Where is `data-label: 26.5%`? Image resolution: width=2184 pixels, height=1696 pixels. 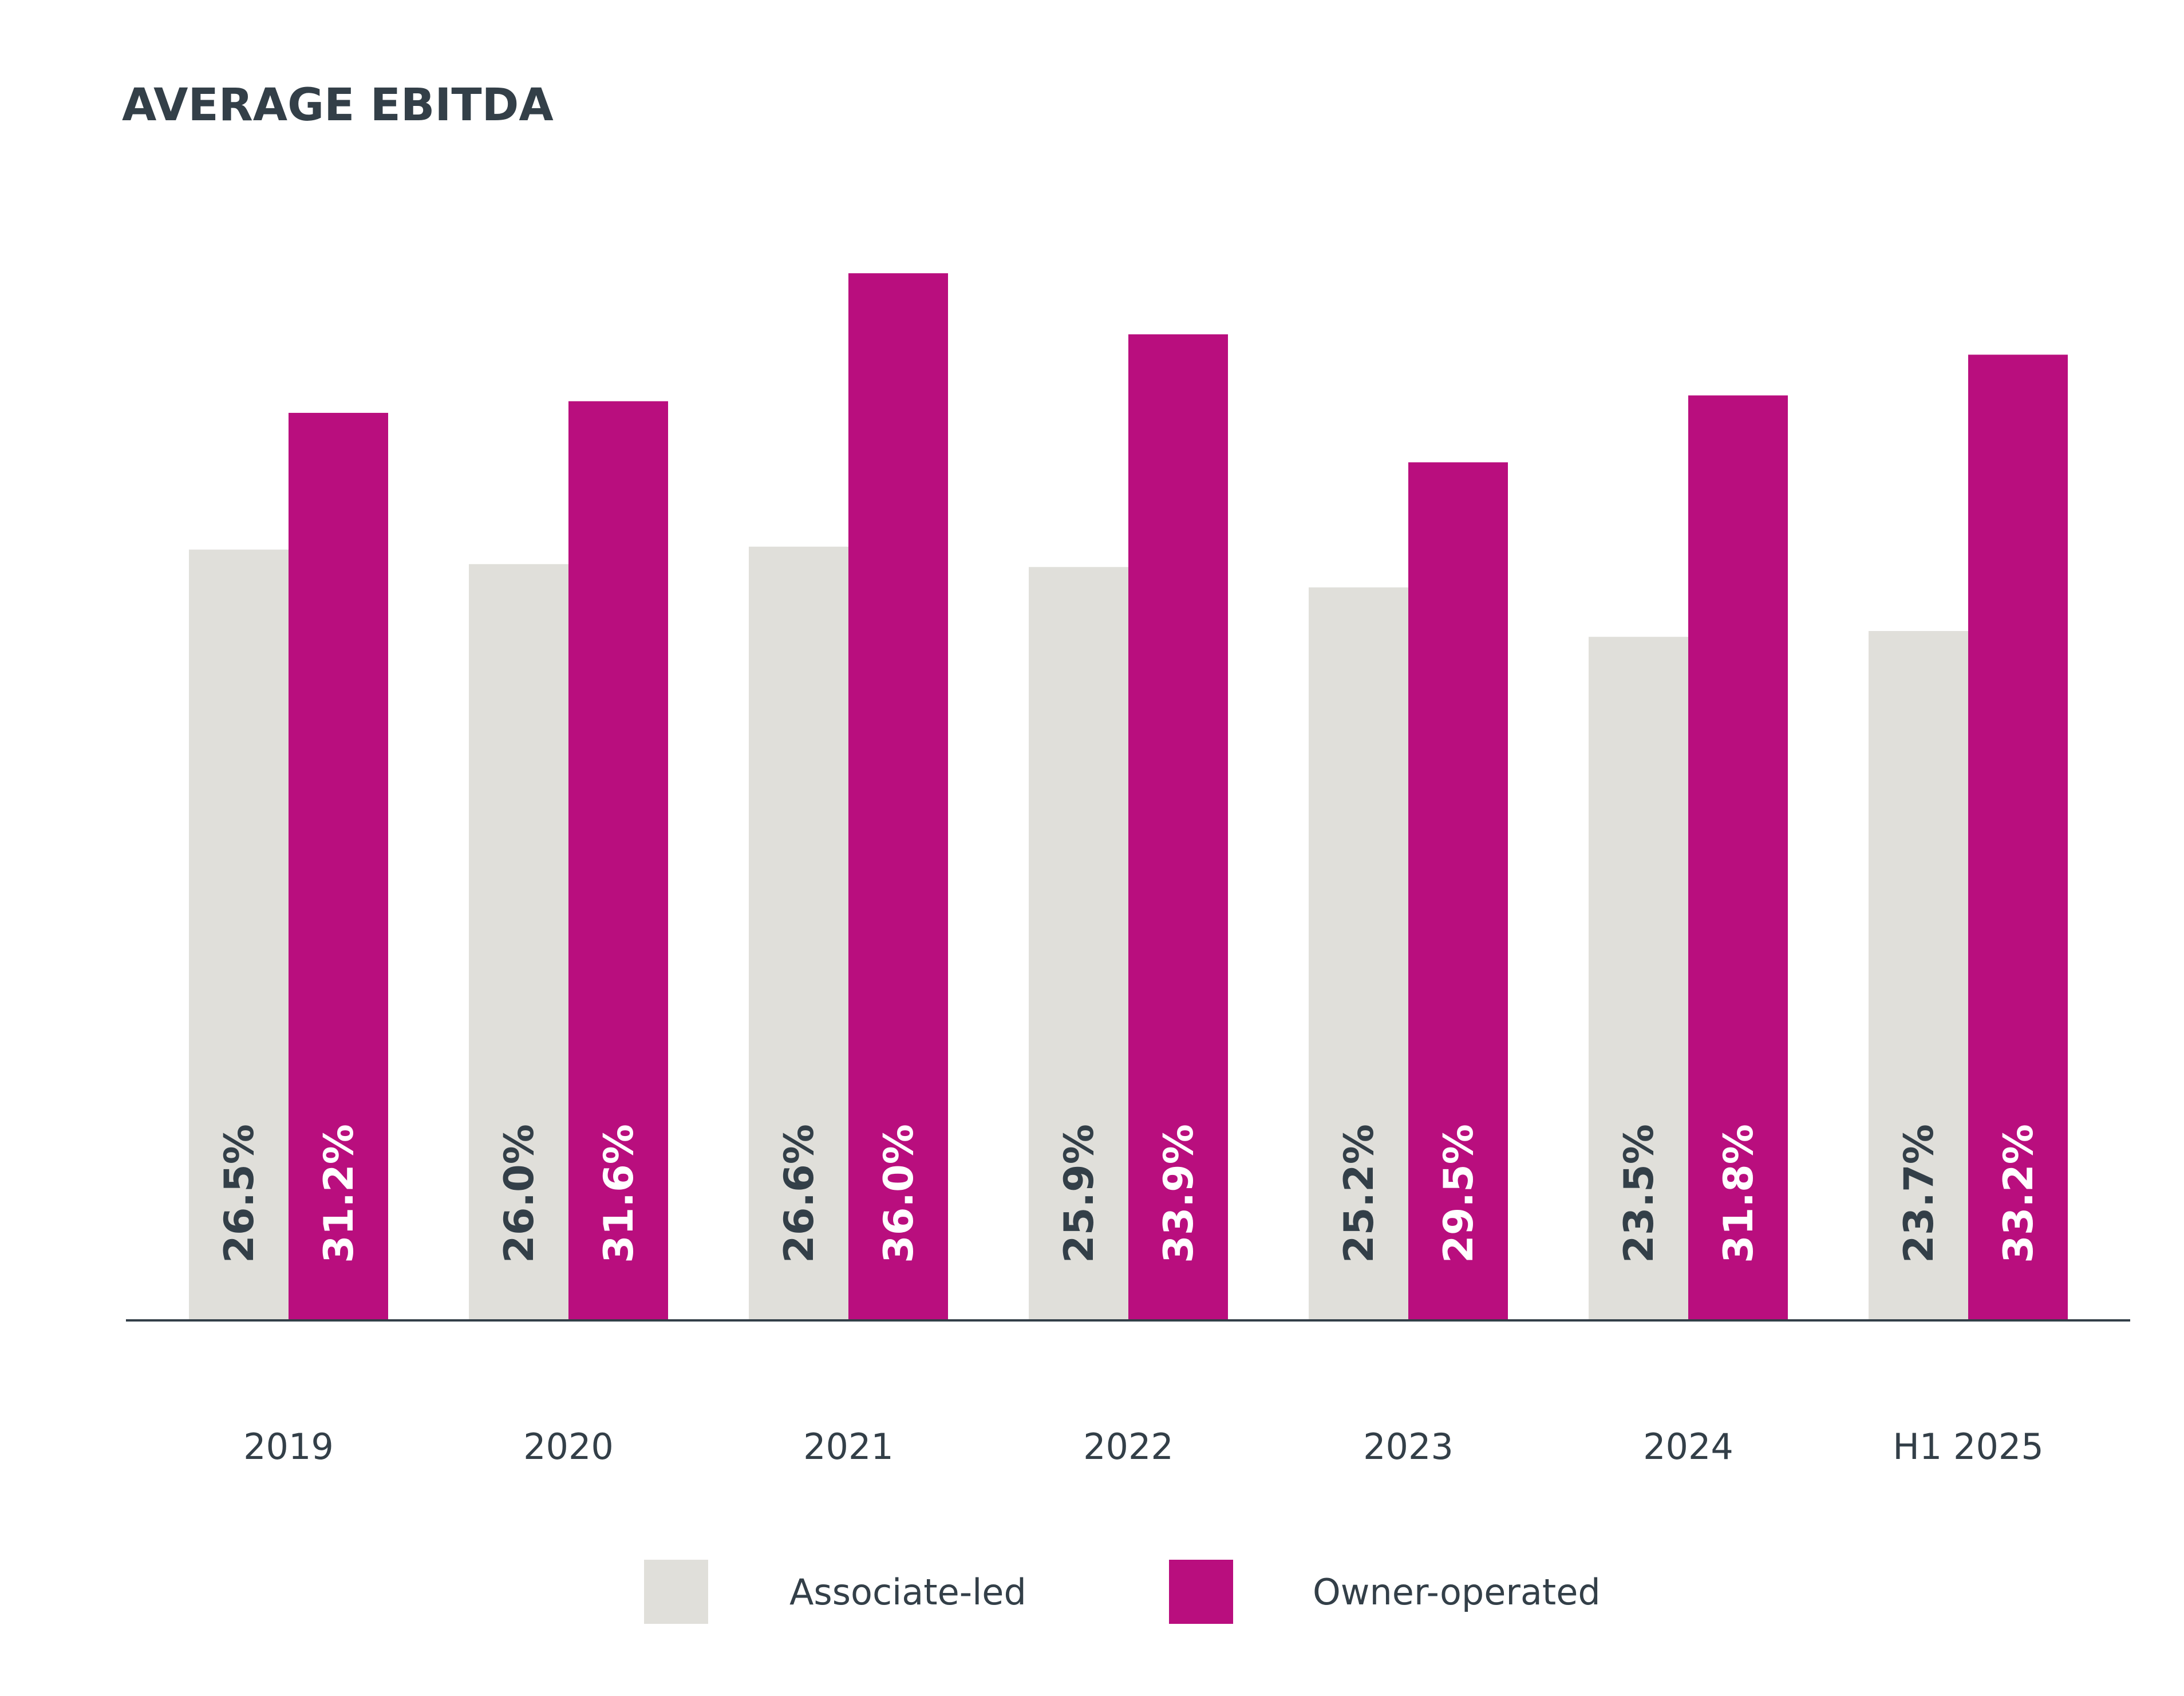
data-label: 26.5% is located at coordinates (240, 1193).